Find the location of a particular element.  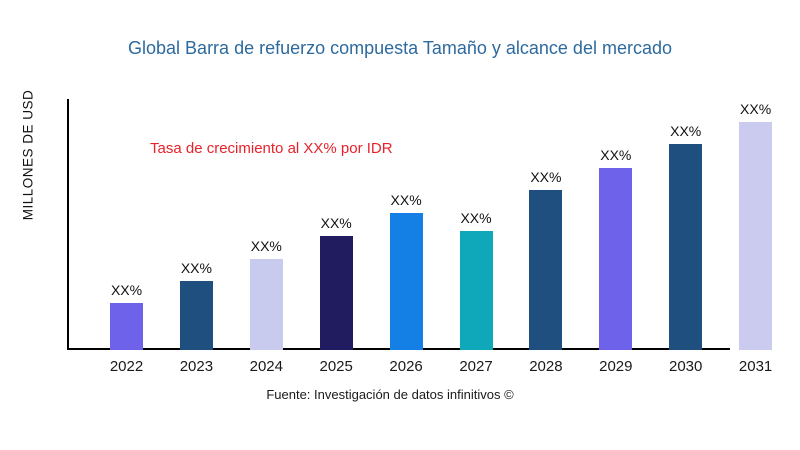

bar-value-label-2028: XX% is located at coordinates (546, 177).